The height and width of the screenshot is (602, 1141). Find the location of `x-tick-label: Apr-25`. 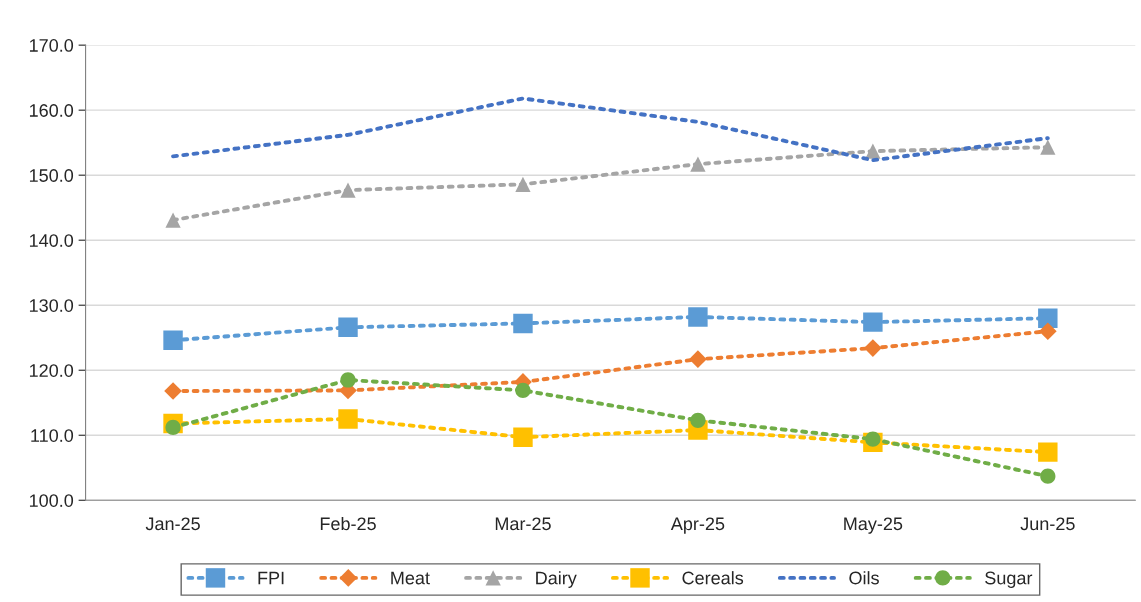

x-tick-label: Apr-25 is located at coordinates (697, 525).